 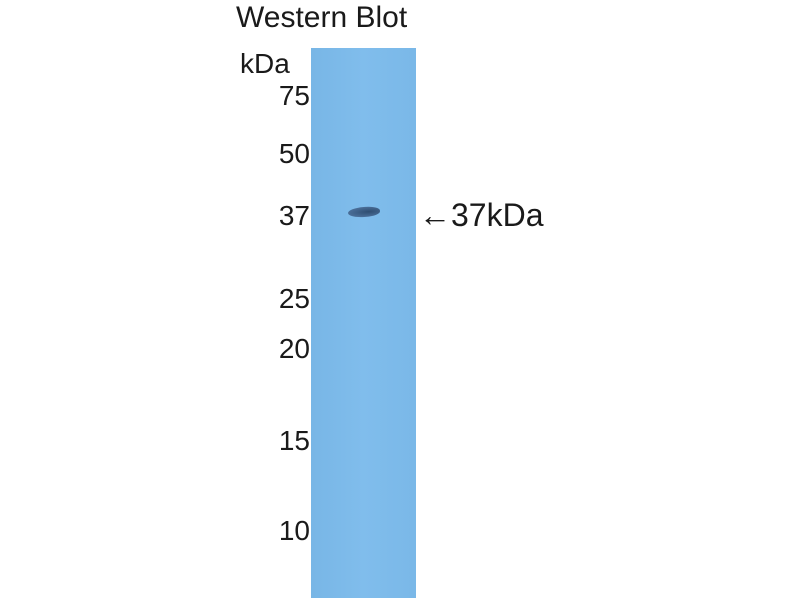 I want to click on marker-75: 75, so click(x=294, y=95).